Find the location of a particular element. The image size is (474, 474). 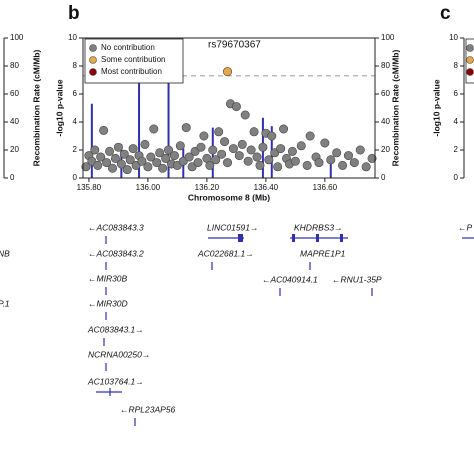

side-tick-label: 4 is located at coordinates (456, 121).